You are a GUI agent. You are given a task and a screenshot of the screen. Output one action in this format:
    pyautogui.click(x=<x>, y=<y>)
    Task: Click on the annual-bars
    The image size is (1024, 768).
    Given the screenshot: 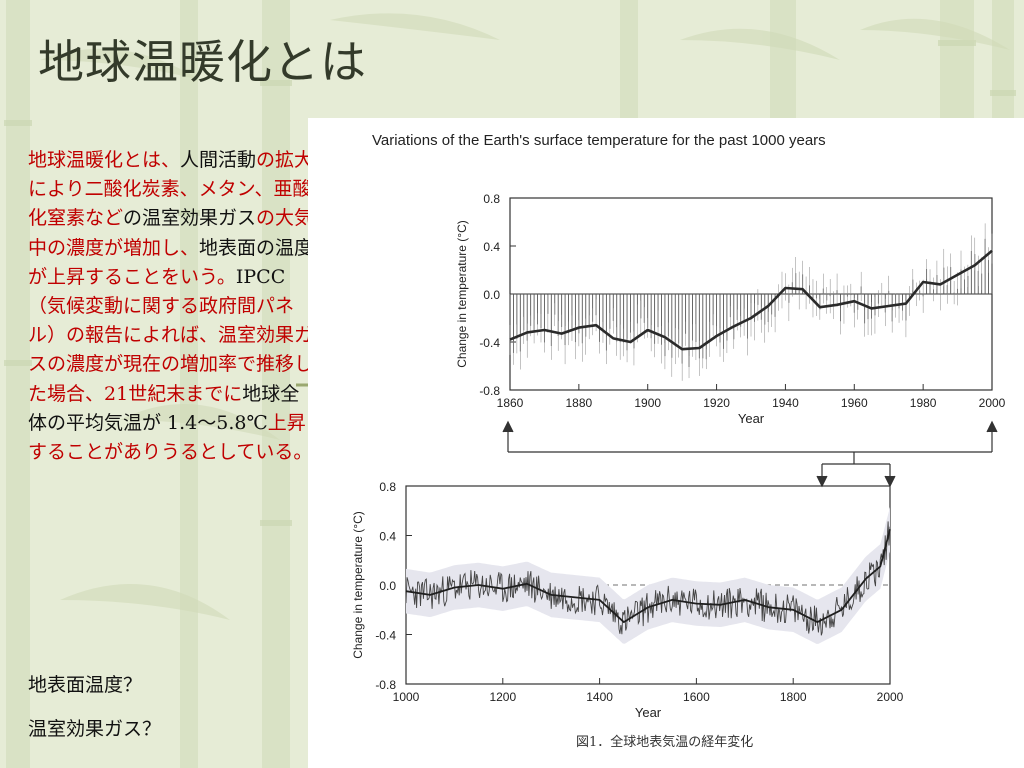 What is the action you would take?
    pyautogui.click(x=751, y=302)
    